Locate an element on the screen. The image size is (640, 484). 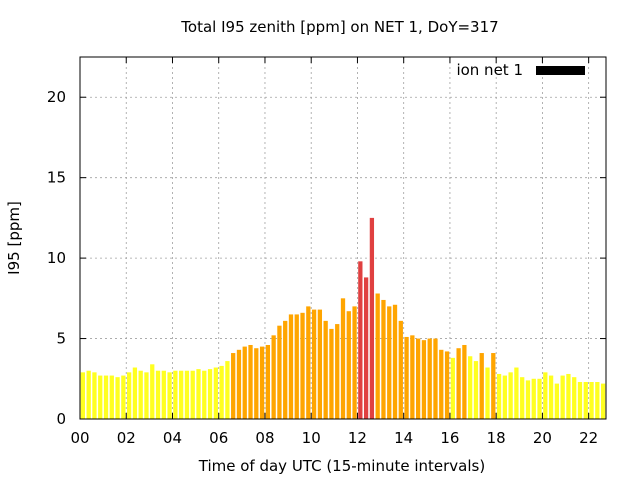
y-tick-label: 0 is located at coordinates (61, 419).